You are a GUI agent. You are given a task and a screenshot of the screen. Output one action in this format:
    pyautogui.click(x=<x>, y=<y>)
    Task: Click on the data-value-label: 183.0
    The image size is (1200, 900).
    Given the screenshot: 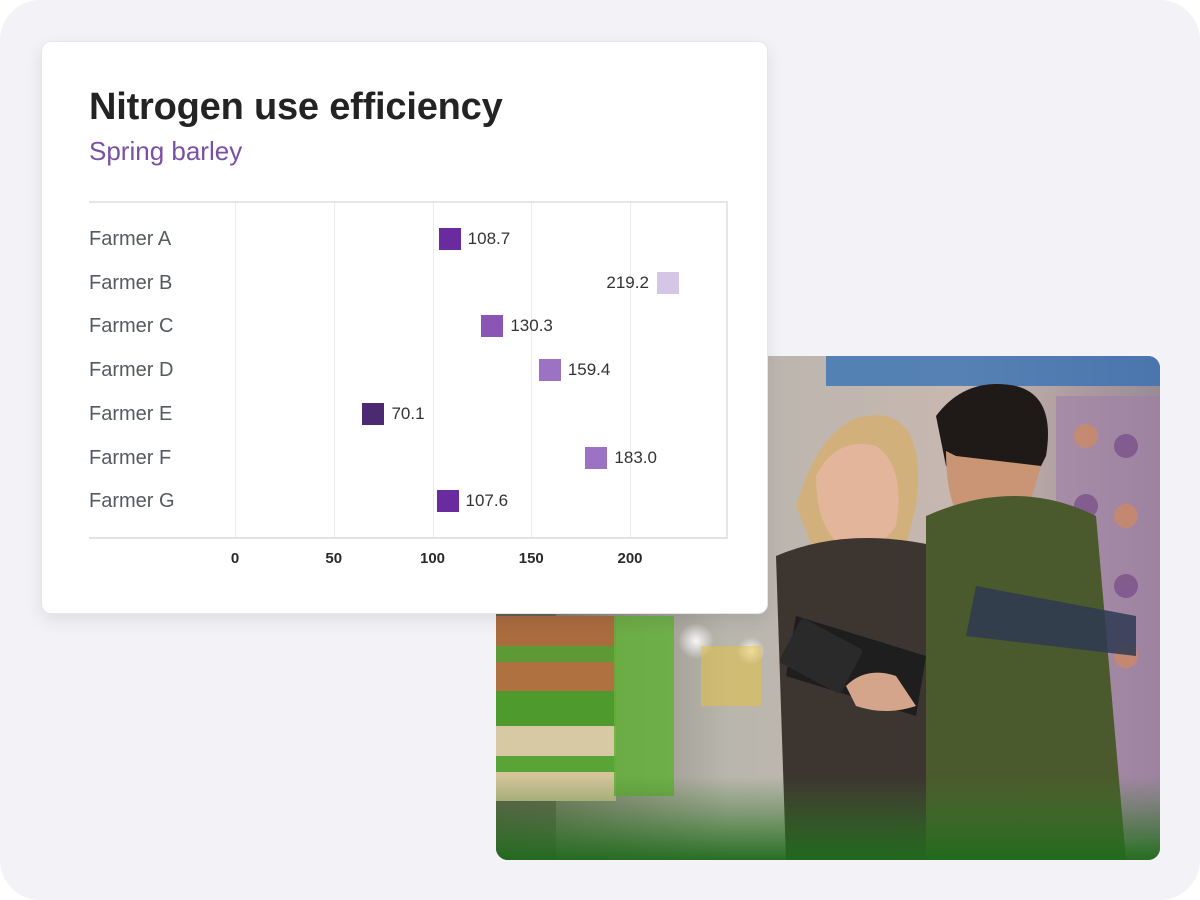 What is the action you would take?
    pyautogui.click(x=635, y=457)
    